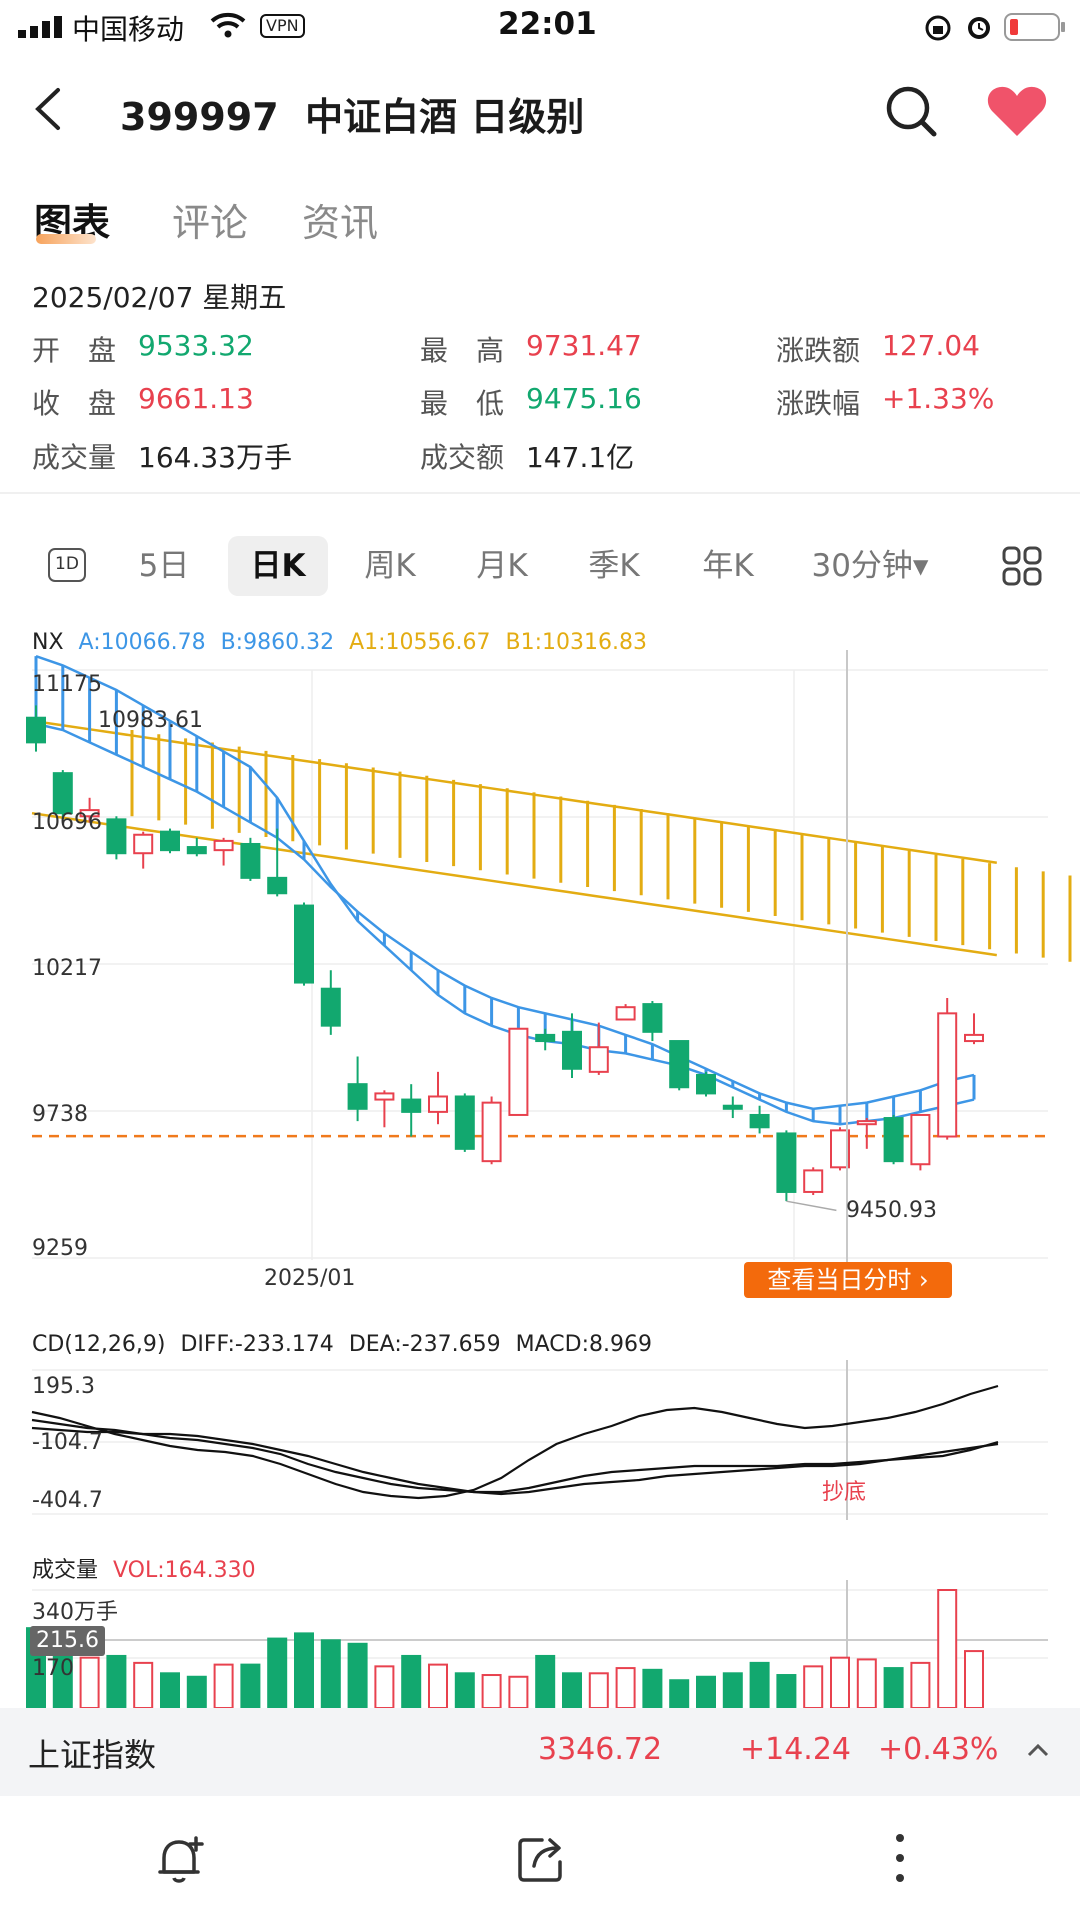 This screenshot has height=1920, width=1080. Describe the element at coordinates (584, 345) in the screenshot. I see `high-value: 9731.47` at that location.